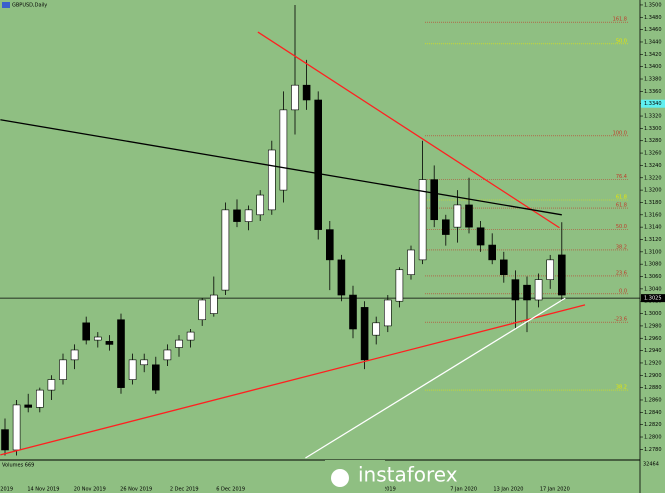 Image resolution: width=665 pixels, height=493 pixels. Describe the element at coordinates (653, 215) in the screenshot. I see `y-tick-label: 1.3160` at that location.